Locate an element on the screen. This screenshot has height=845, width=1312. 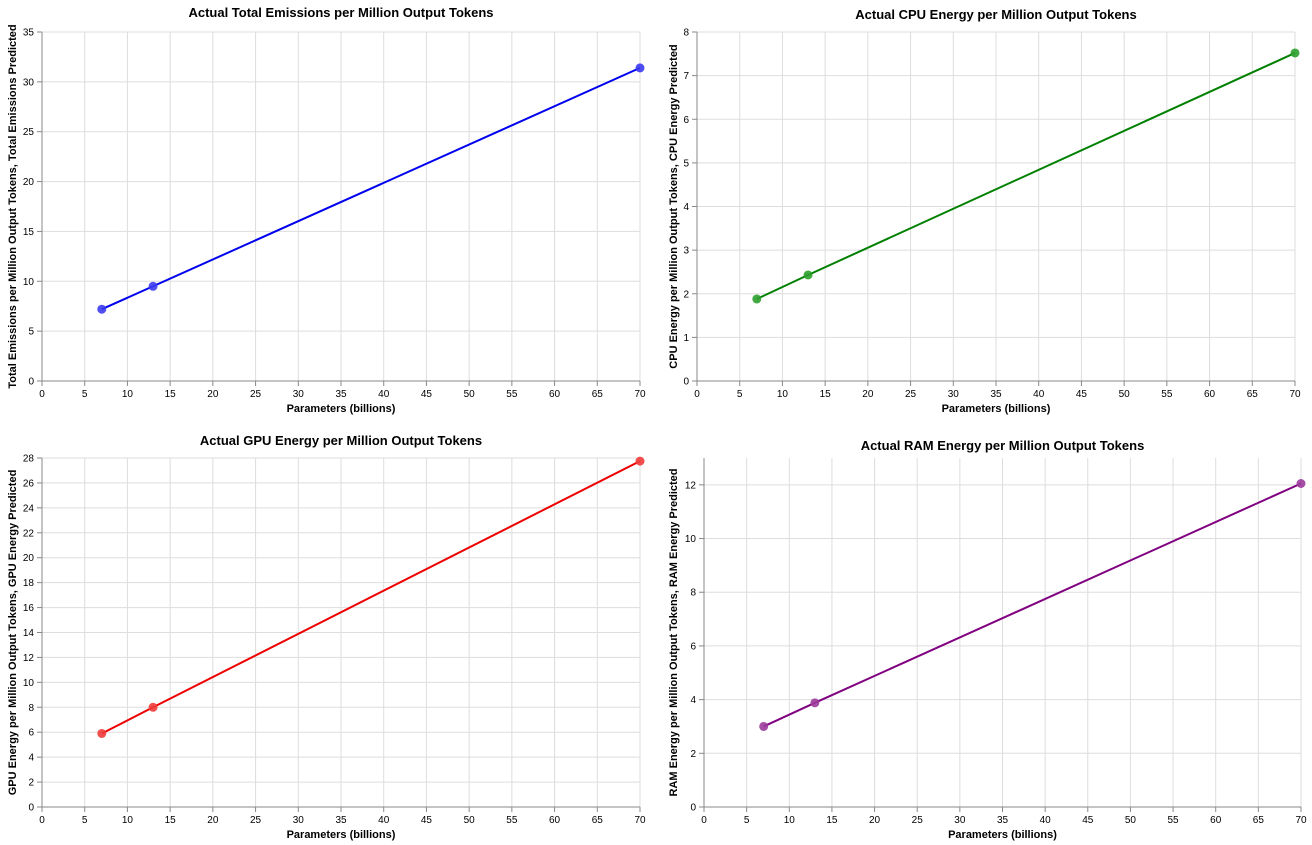
y-tick-label: 7 is located at coordinates (686, 76).